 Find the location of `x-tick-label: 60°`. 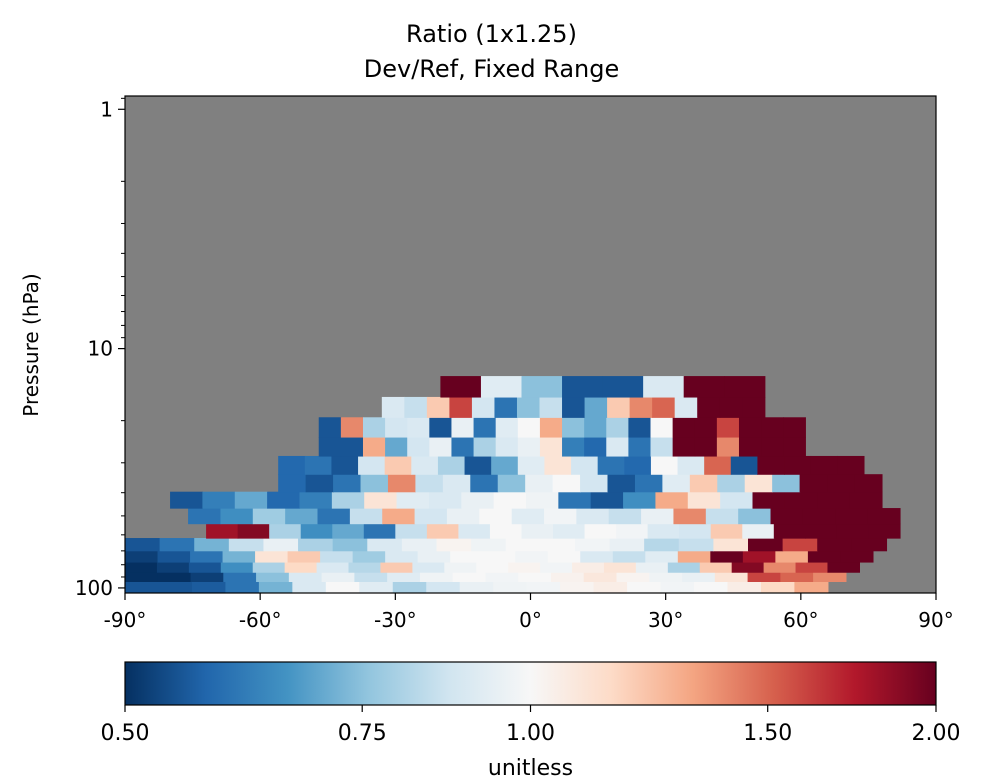

x-tick-label: 60° is located at coordinates (800, 620).